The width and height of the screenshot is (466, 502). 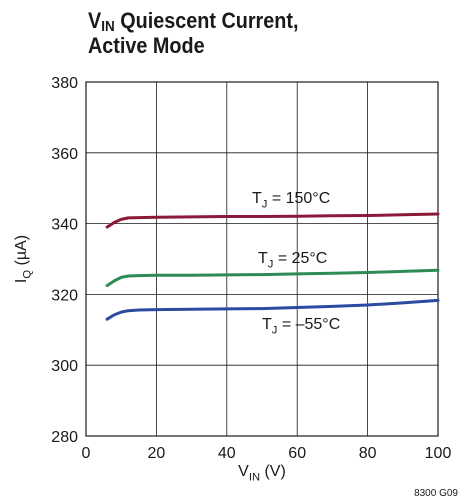 What do you see at coordinates (157, 453) in the screenshot?
I see `x-tick-label-1: 20` at bounding box center [157, 453].